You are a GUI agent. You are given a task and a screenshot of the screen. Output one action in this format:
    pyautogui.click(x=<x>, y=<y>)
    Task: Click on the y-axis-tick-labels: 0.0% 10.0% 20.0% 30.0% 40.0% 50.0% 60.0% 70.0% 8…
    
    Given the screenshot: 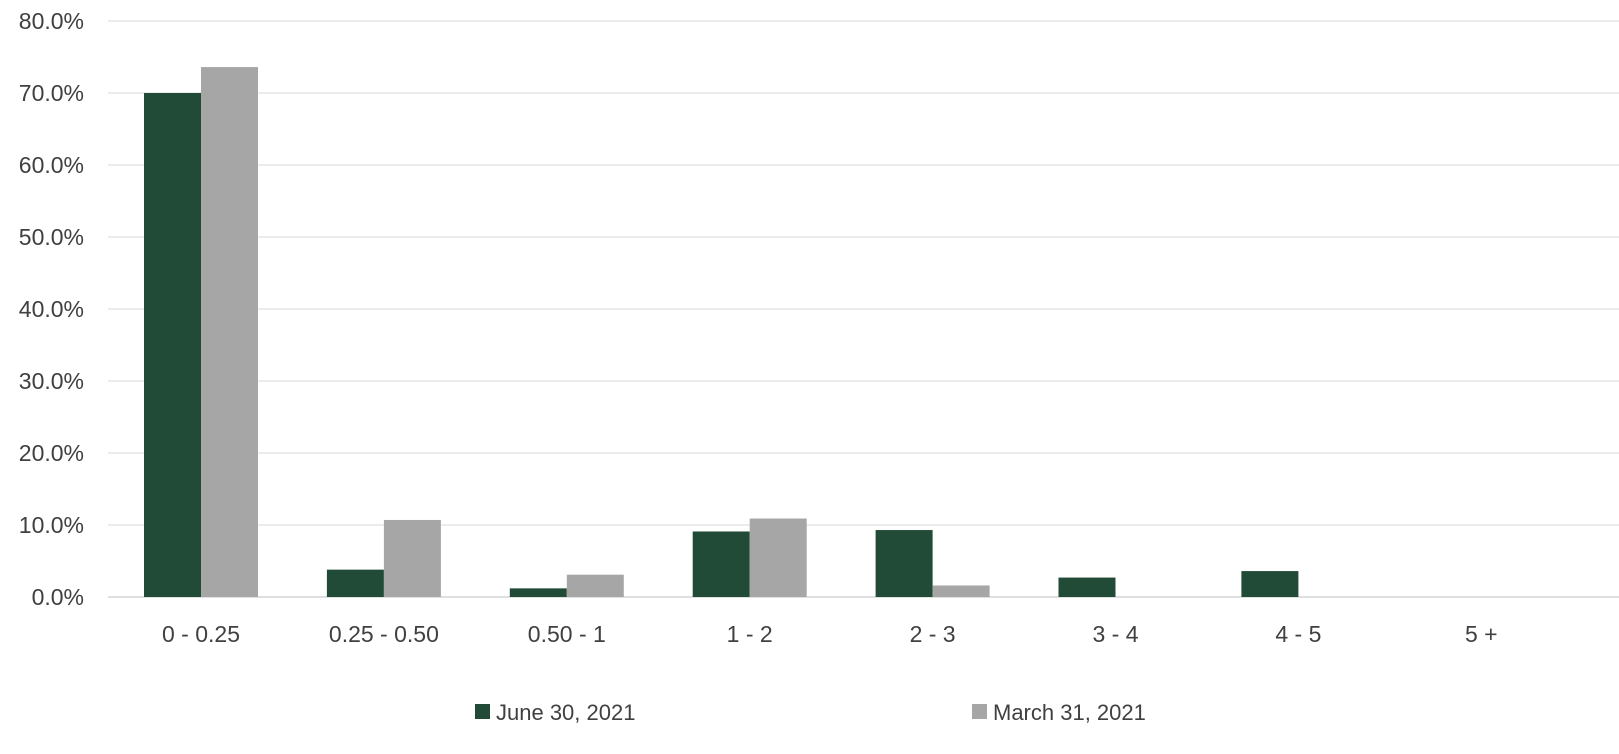 What is the action you would take?
    pyautogui.click(x=51, y=309)
    